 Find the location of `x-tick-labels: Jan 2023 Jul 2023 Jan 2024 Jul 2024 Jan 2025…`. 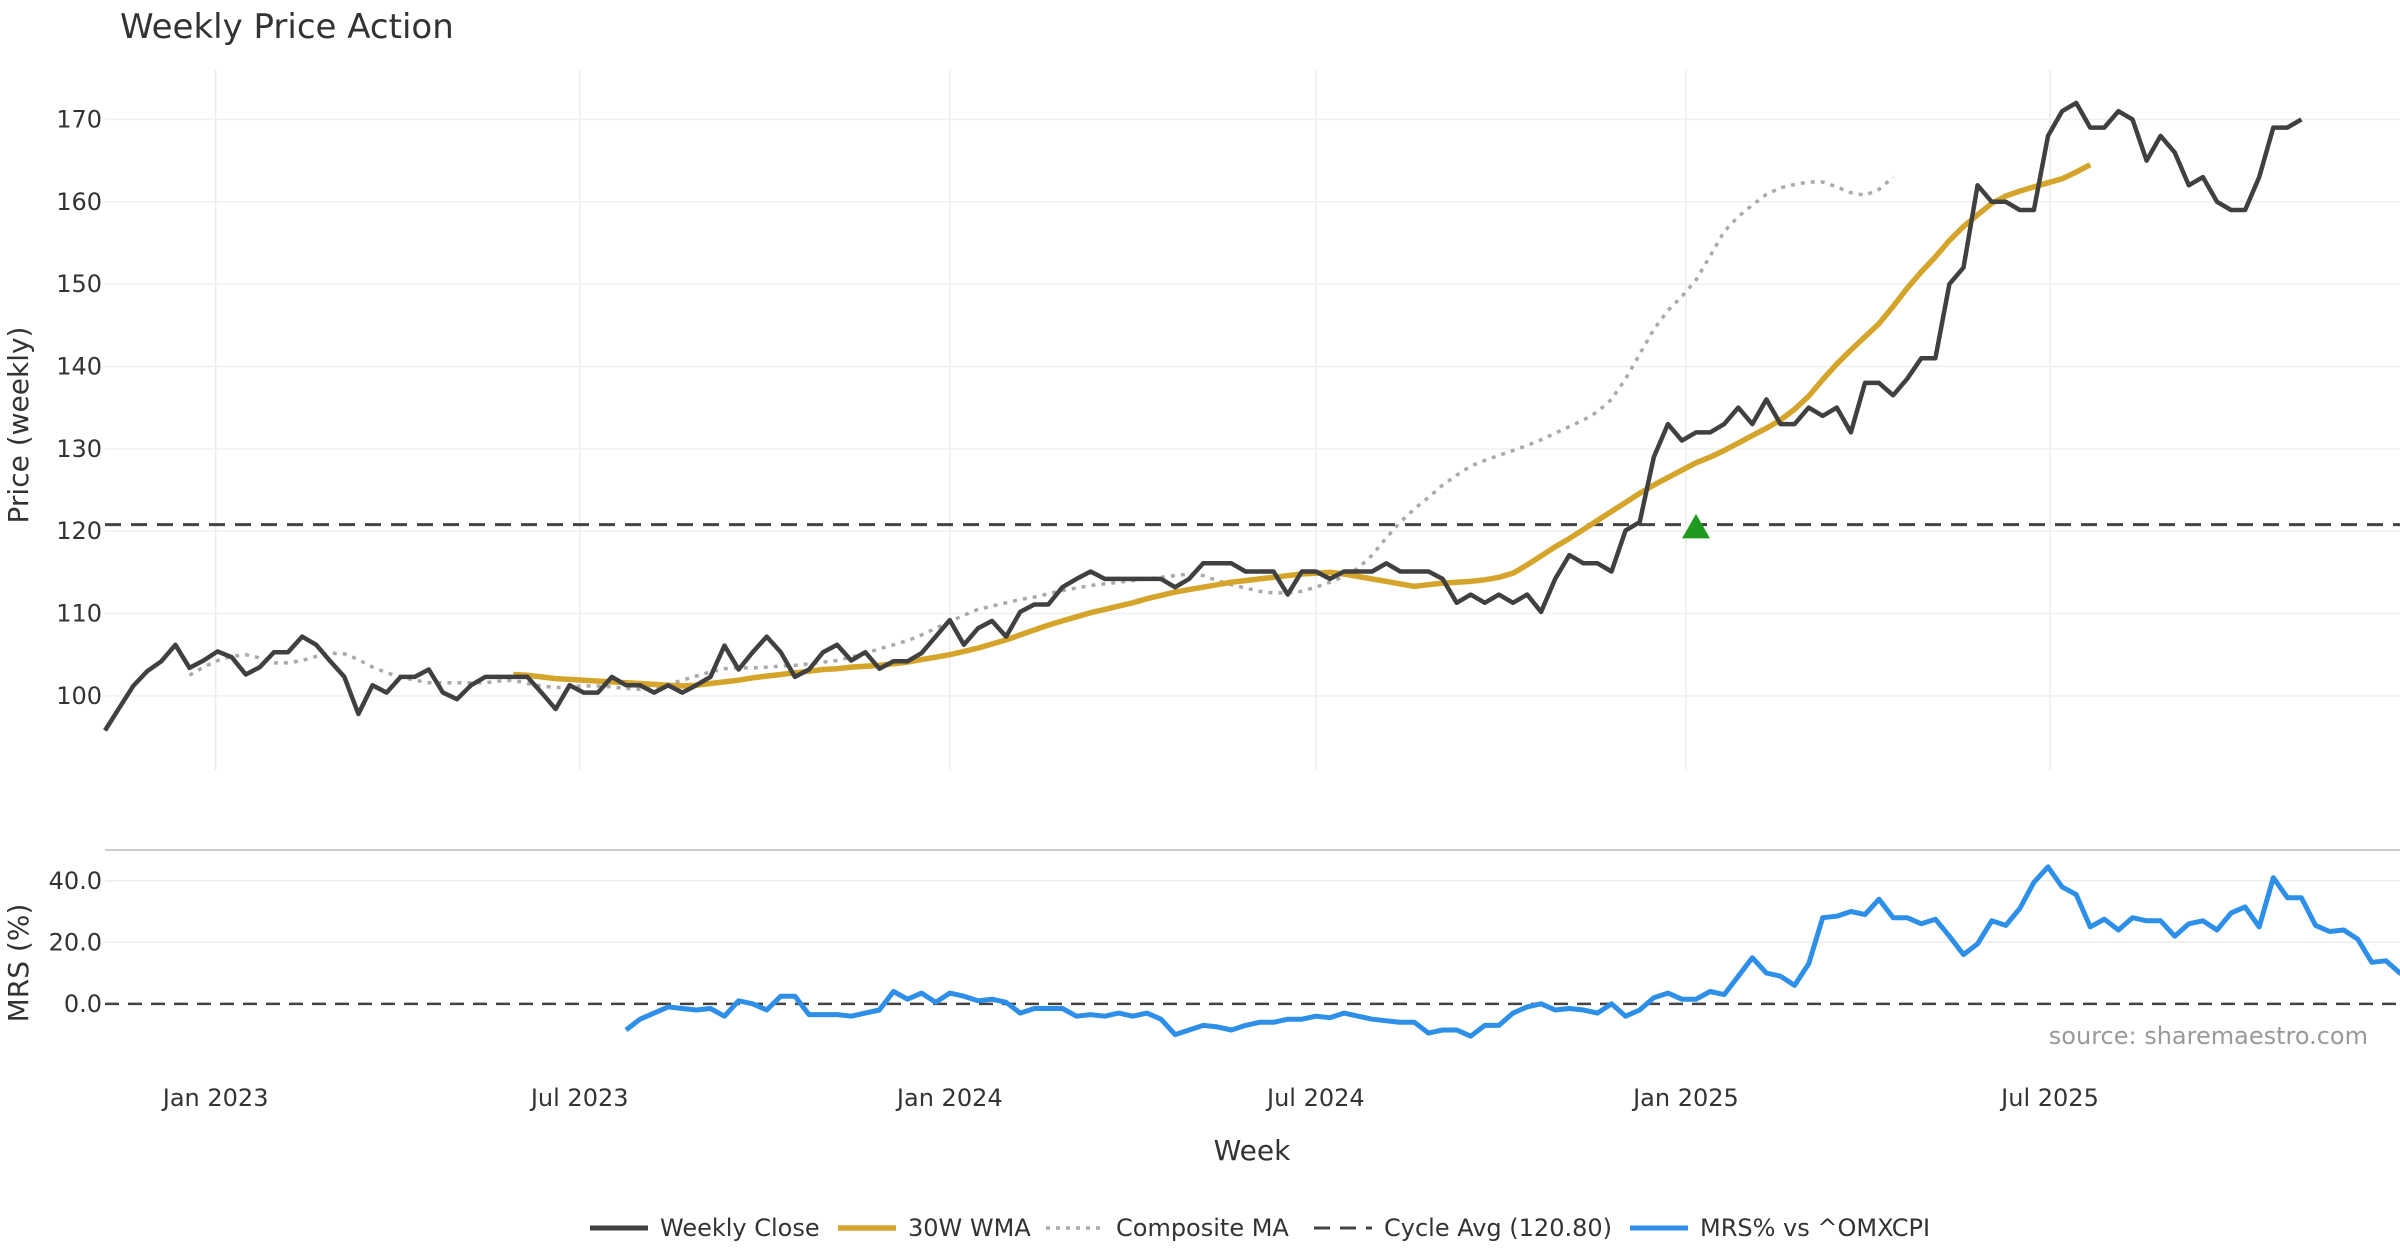

x-tick-labels: Jan 2023 Jul 2023 Jan 2024 Jul 2024 Jan 2025… is located at coordinates (1130, 1098).